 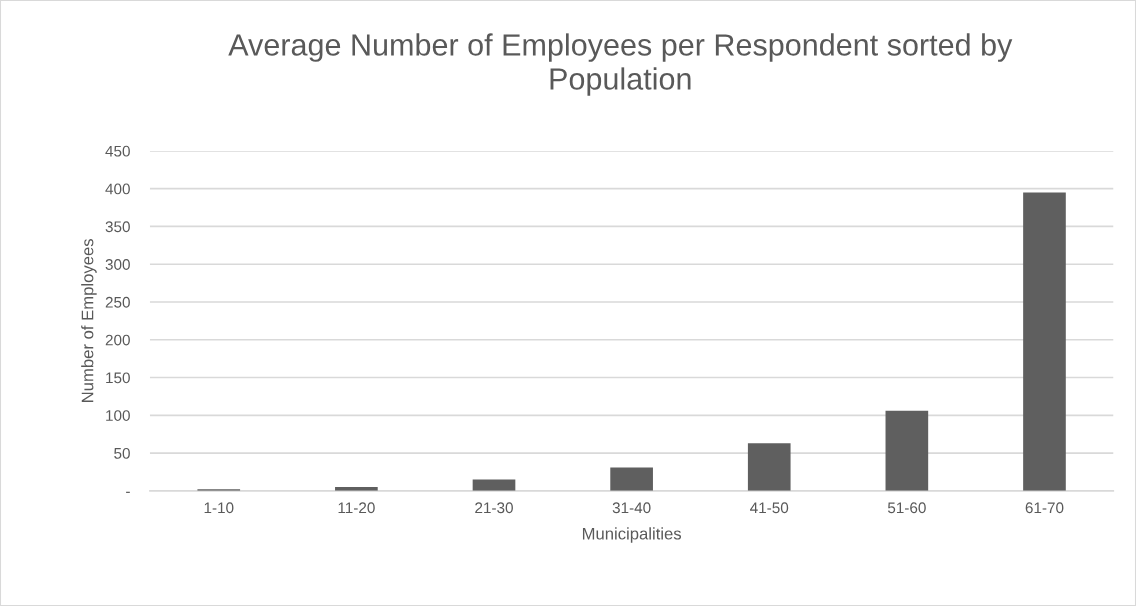 I want to click on y-tick-label: -, so click(x=128, y=492).